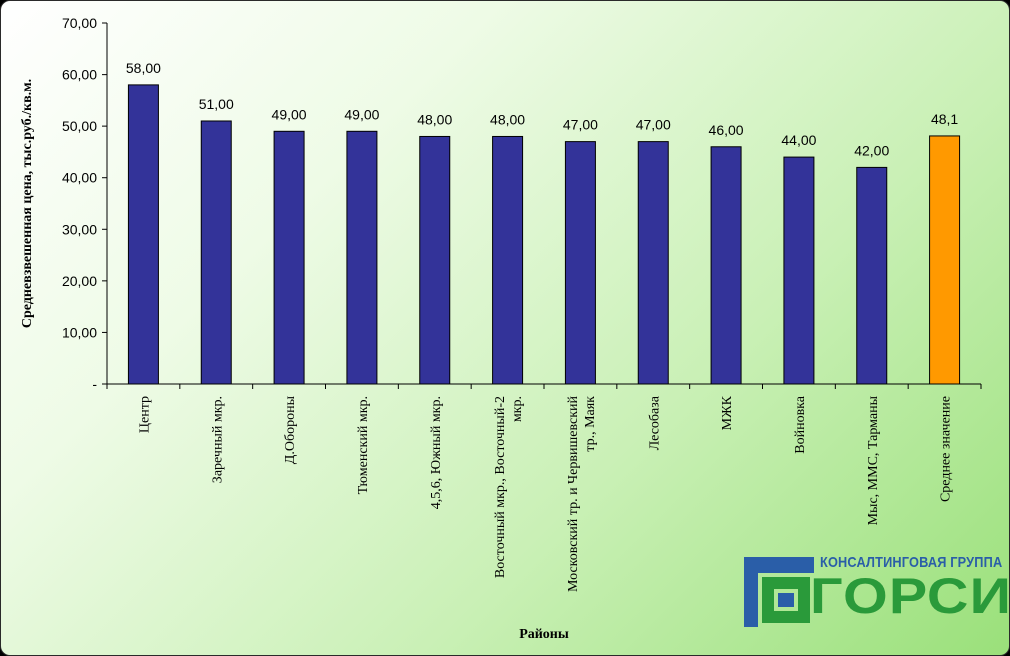 The width and height of the screenshot is (1010, 656). Describe the element at coordinates (573, 493) in the screenshot. I see `x-tick-label-line: Московский тр. и Червишевский` at that location.